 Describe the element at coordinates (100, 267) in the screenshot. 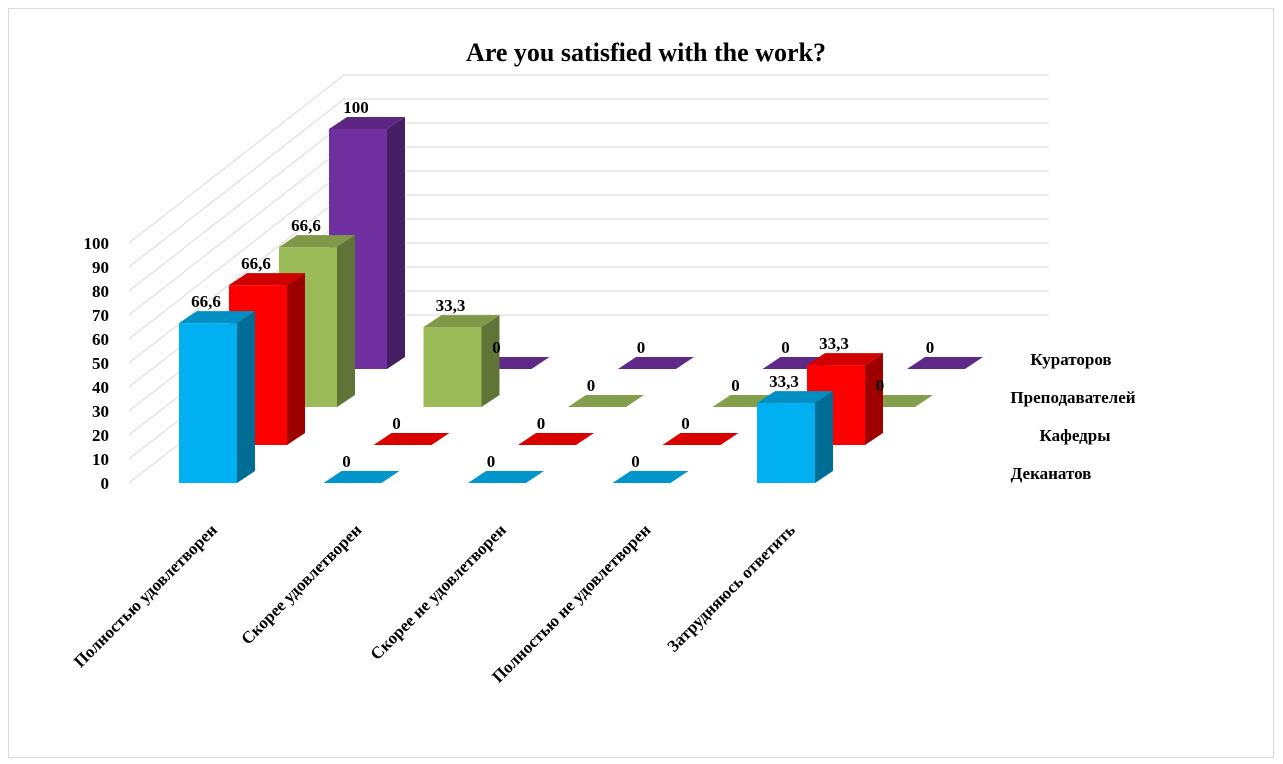

I see `y-tick-label: 90` at that location.